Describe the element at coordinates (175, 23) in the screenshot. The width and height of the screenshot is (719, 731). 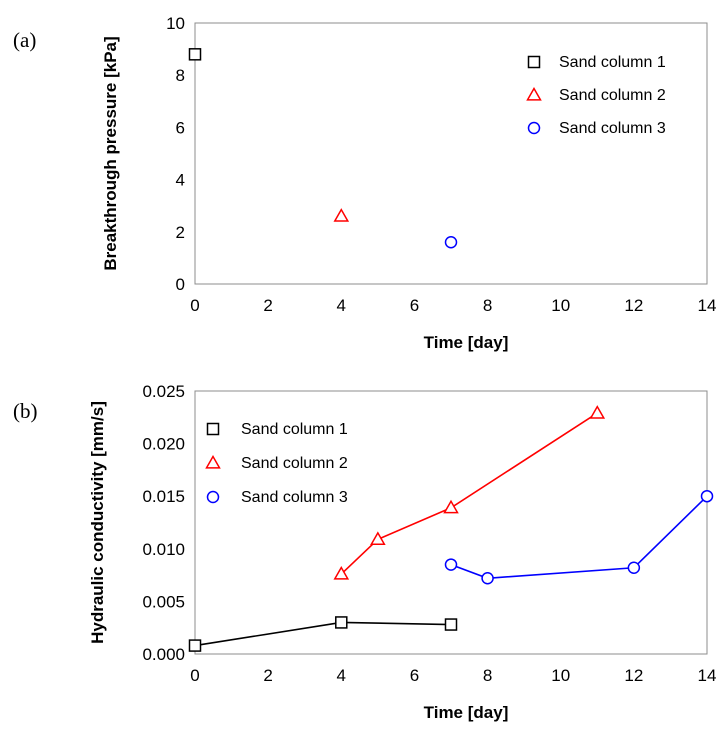
I see `y-tick-label: 10` at that location.